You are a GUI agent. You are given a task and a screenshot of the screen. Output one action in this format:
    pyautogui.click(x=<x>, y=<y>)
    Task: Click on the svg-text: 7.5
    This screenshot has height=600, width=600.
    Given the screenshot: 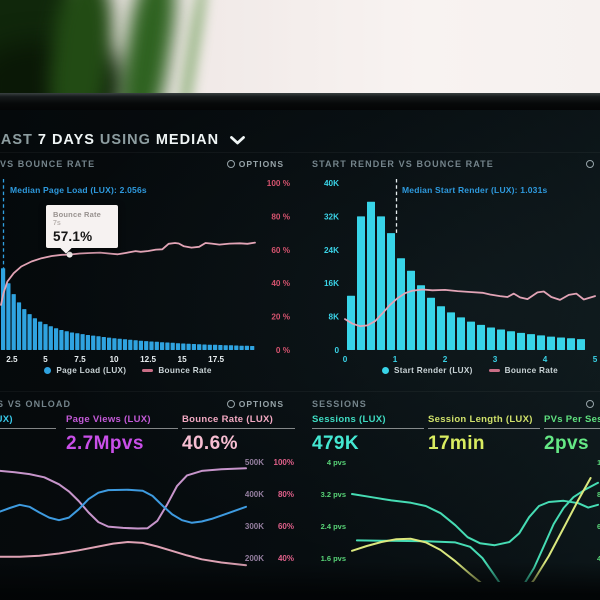 What is the action you would take?
    pyautogui.click(x=80, y=359)
    